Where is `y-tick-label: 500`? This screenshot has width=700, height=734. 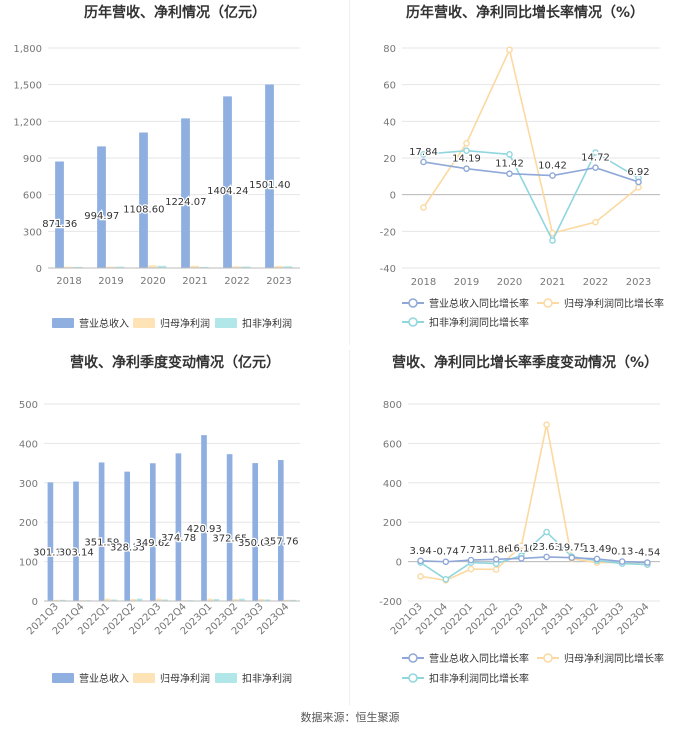 y-tick-label: 500 is located at coordinates (28, 405).